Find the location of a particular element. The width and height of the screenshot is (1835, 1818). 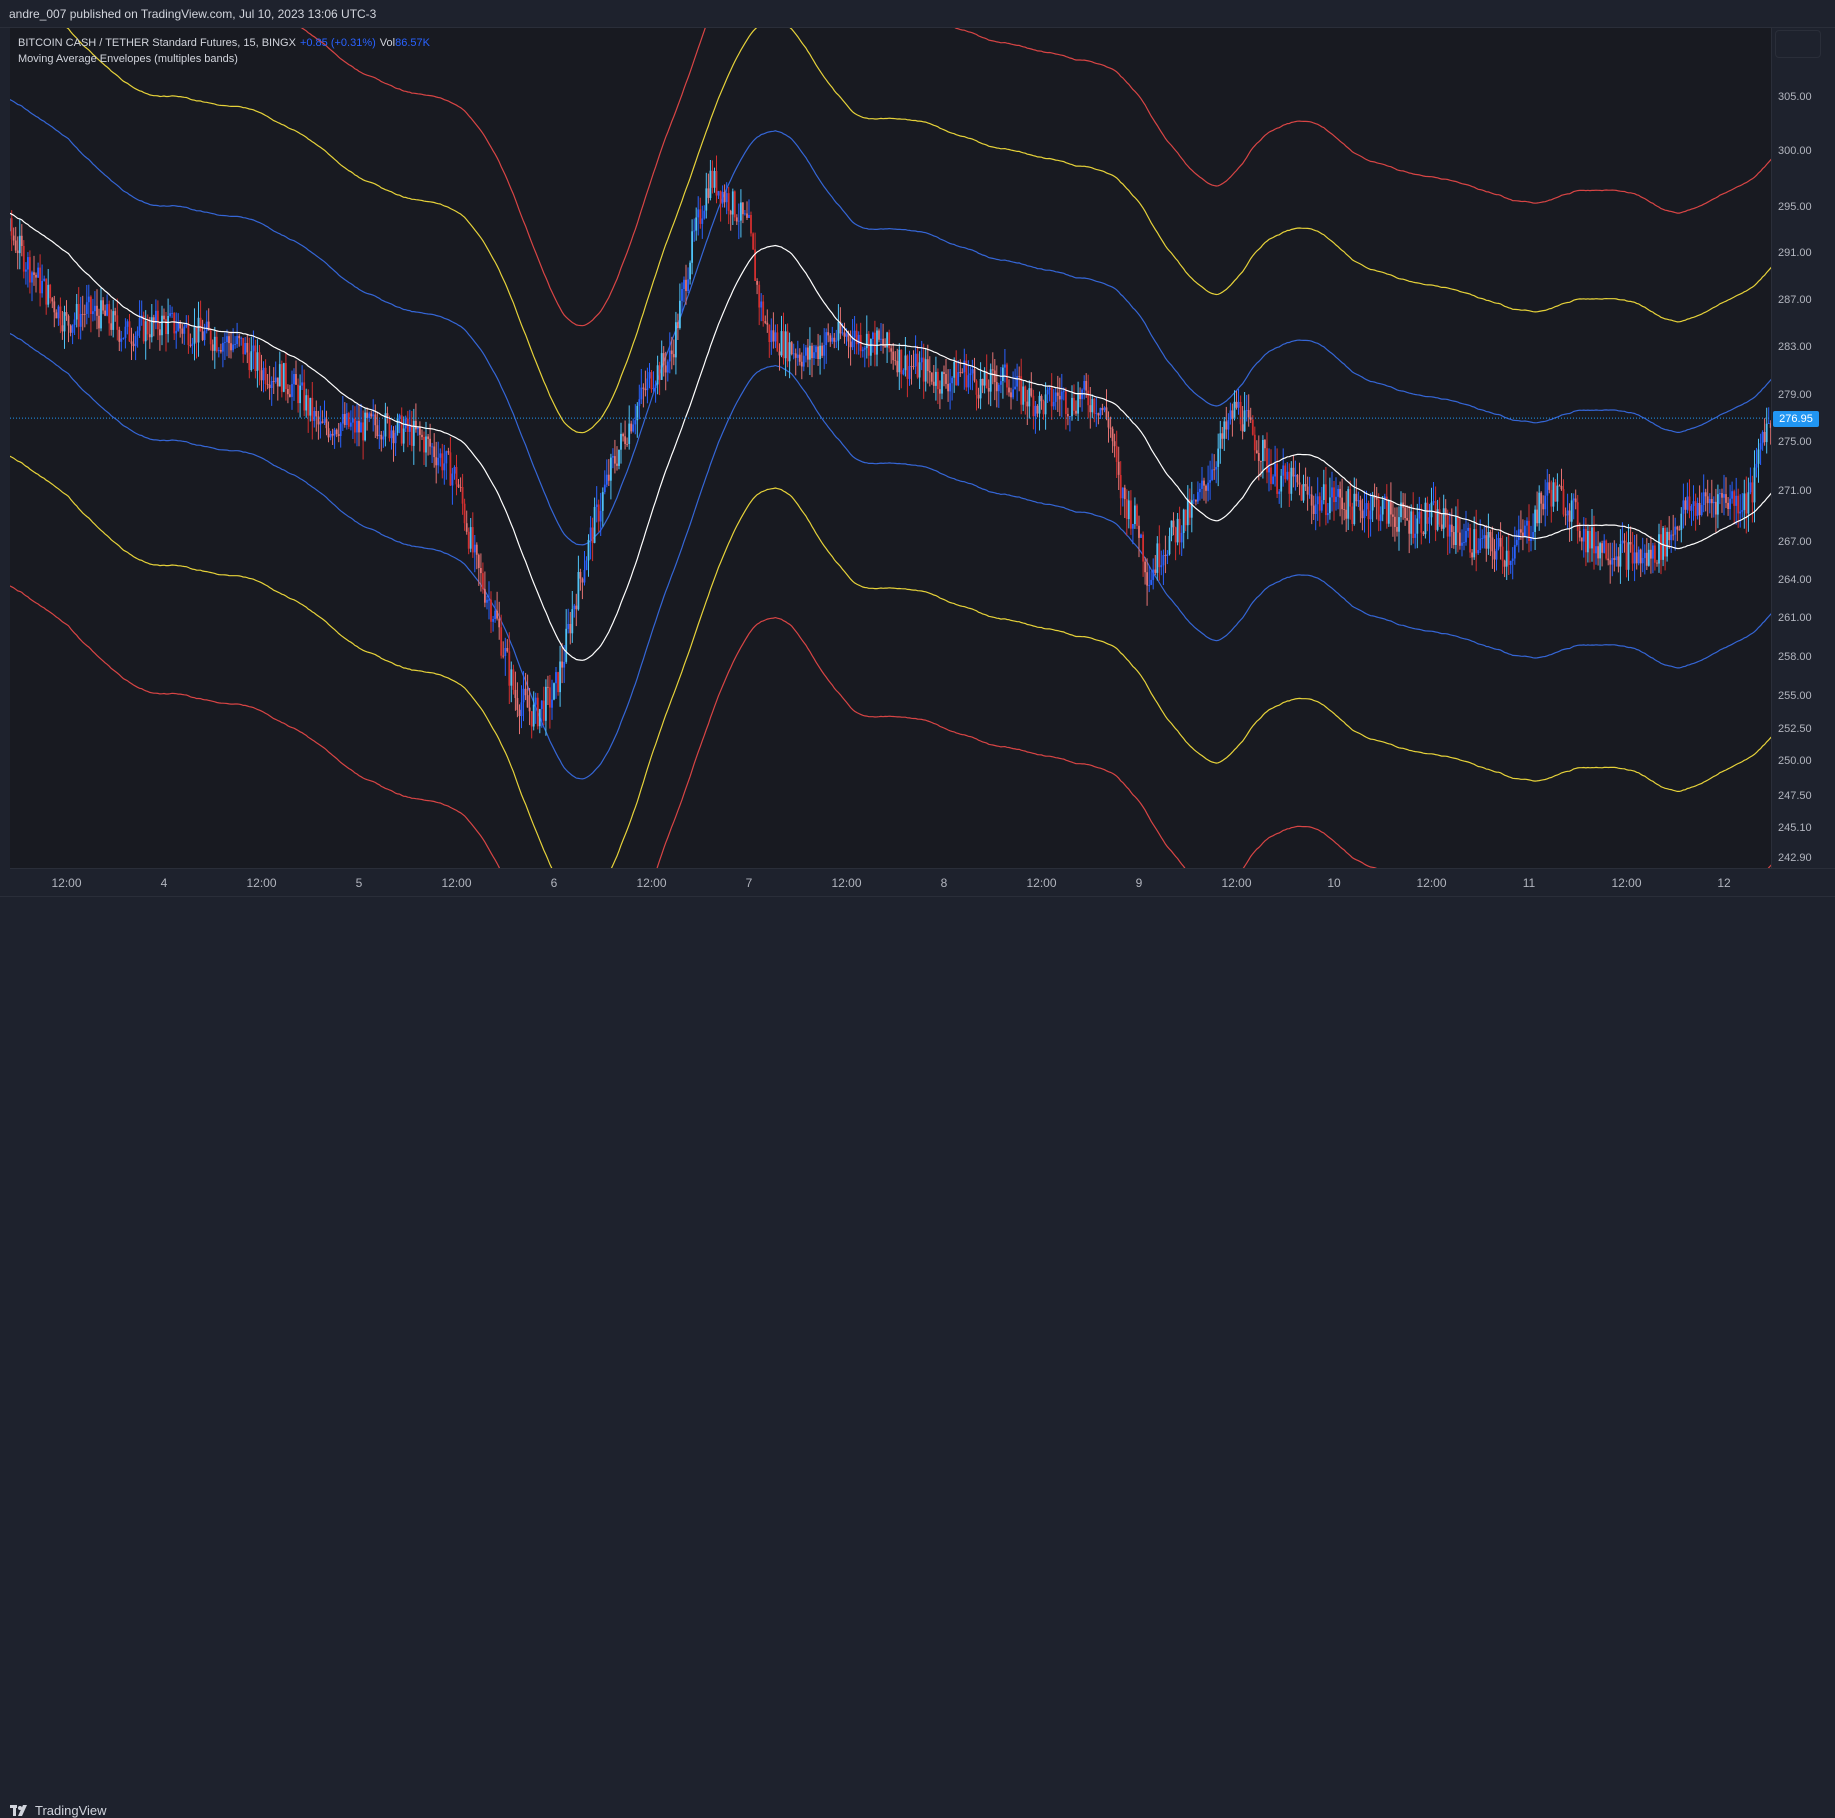

time-tick-label: 4 is located at coordinates (164, 883).